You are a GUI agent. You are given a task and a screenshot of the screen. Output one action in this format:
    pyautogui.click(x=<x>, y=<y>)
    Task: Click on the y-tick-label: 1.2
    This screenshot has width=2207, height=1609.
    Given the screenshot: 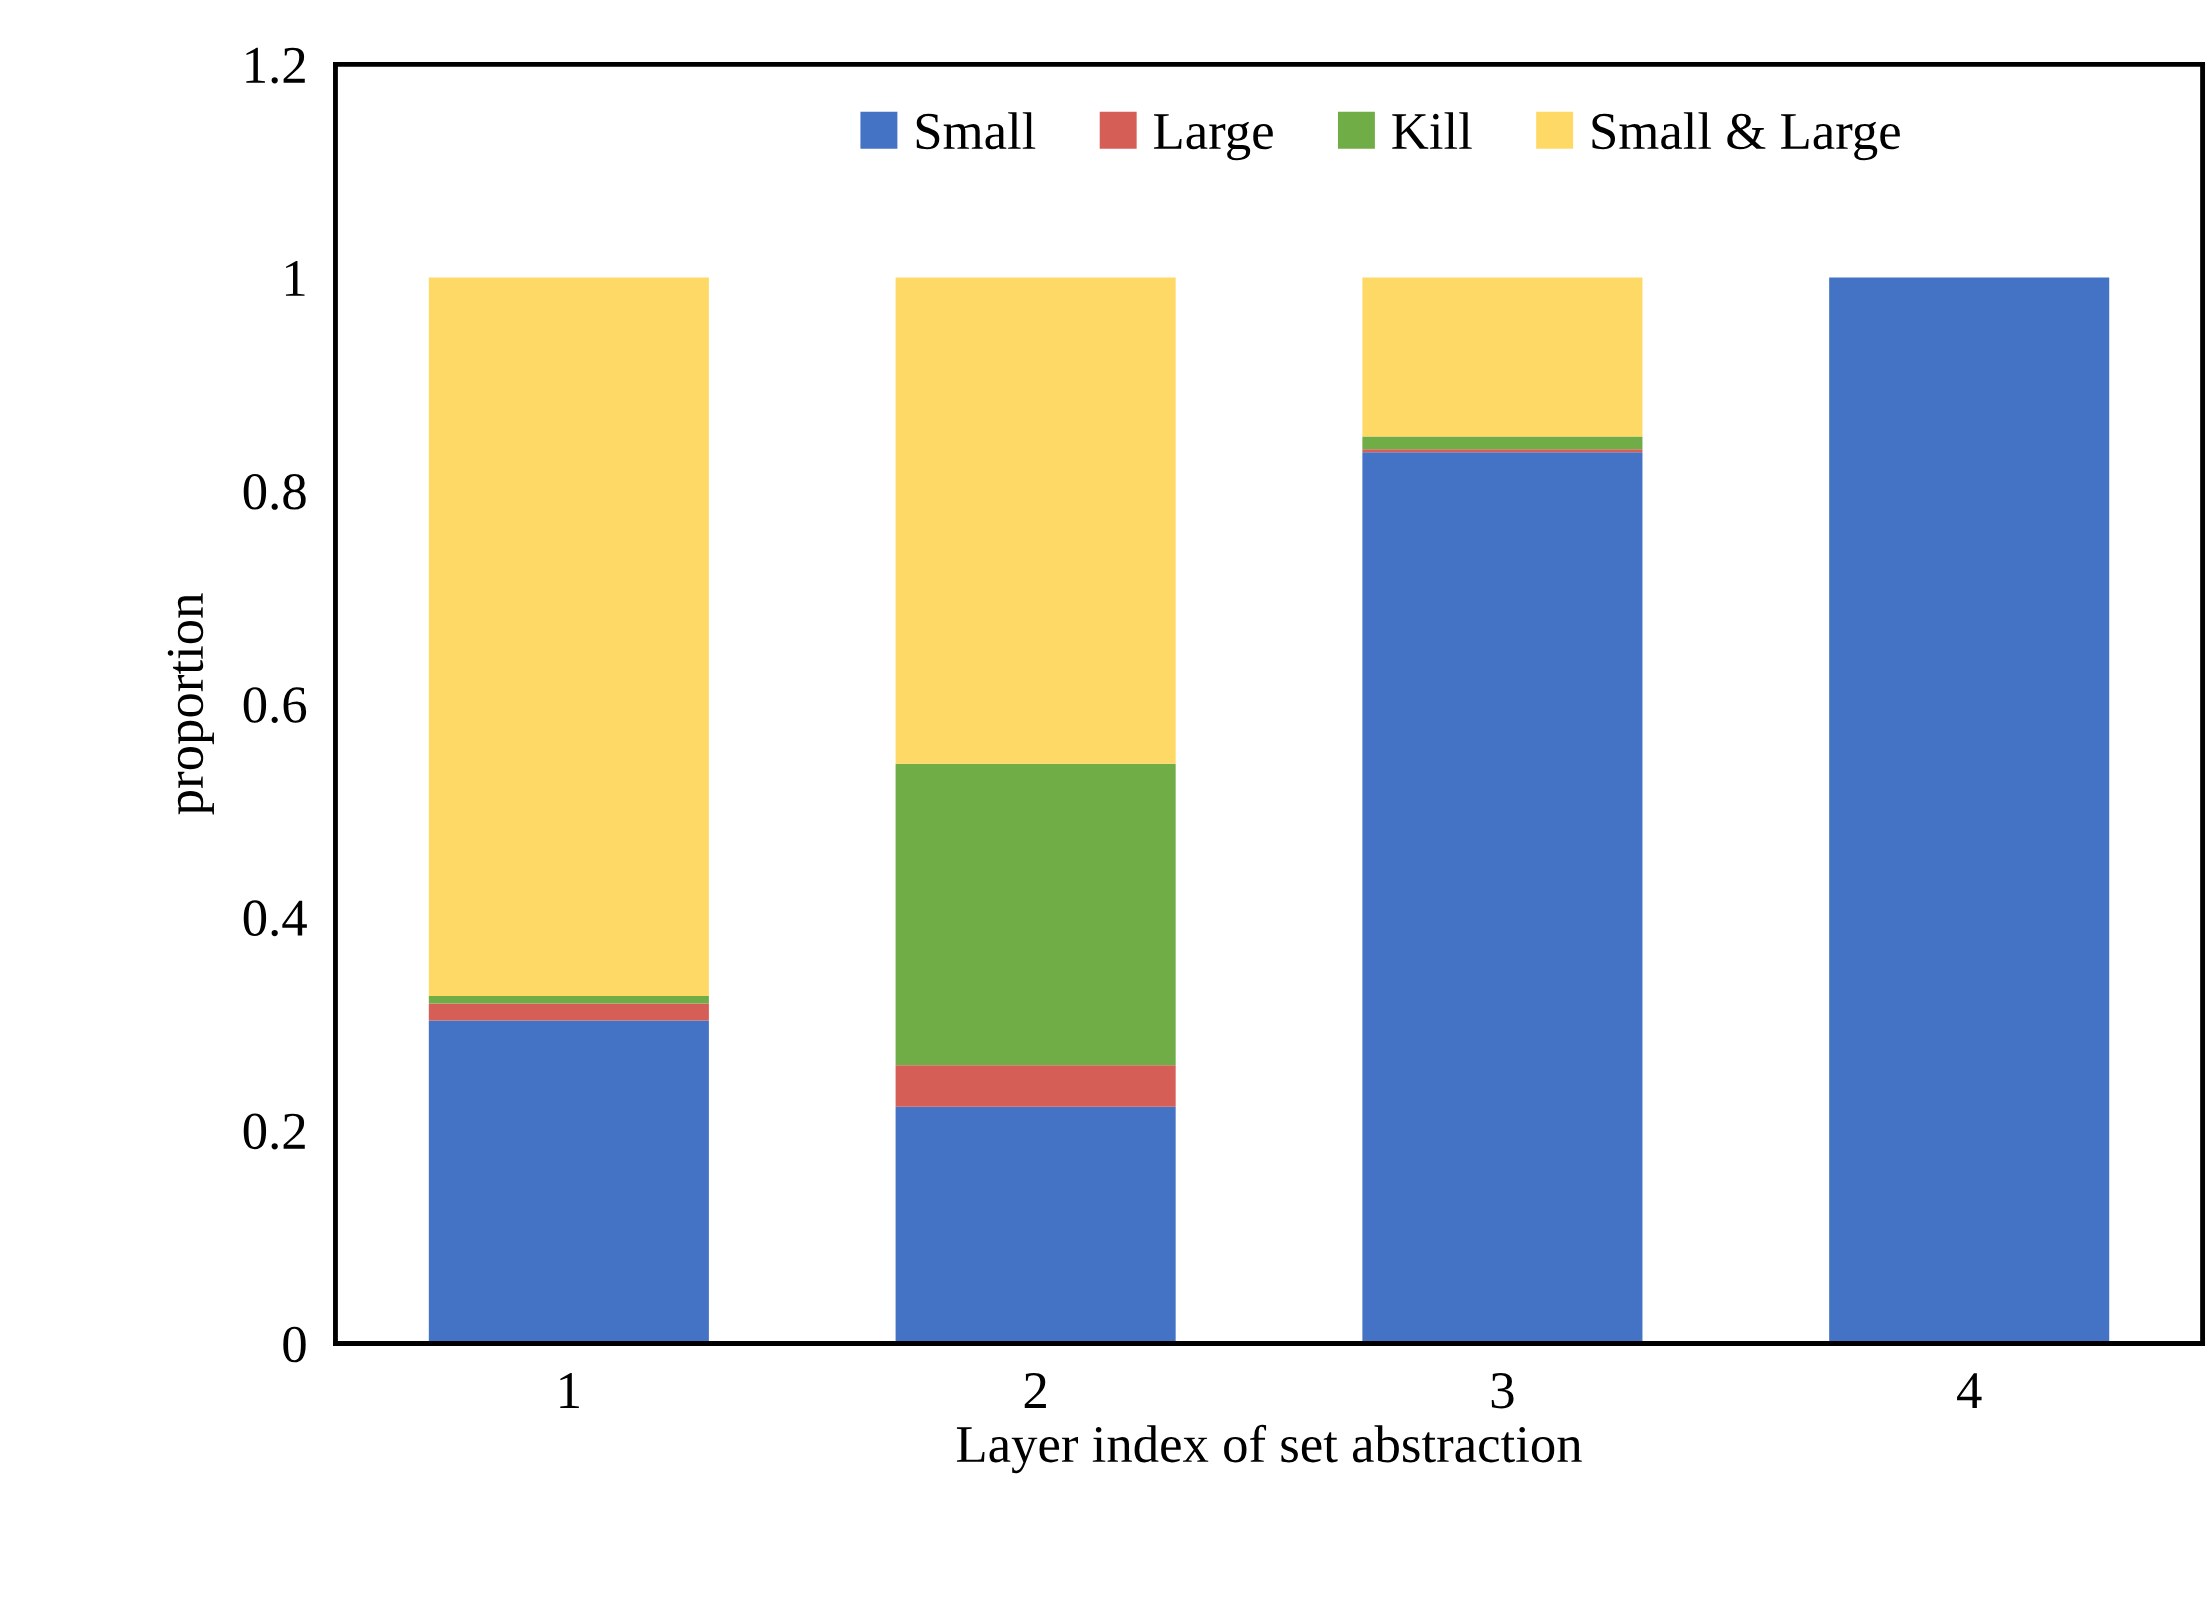 What is the action you would take?
    pyautogui.click(x=275, y=65)
    